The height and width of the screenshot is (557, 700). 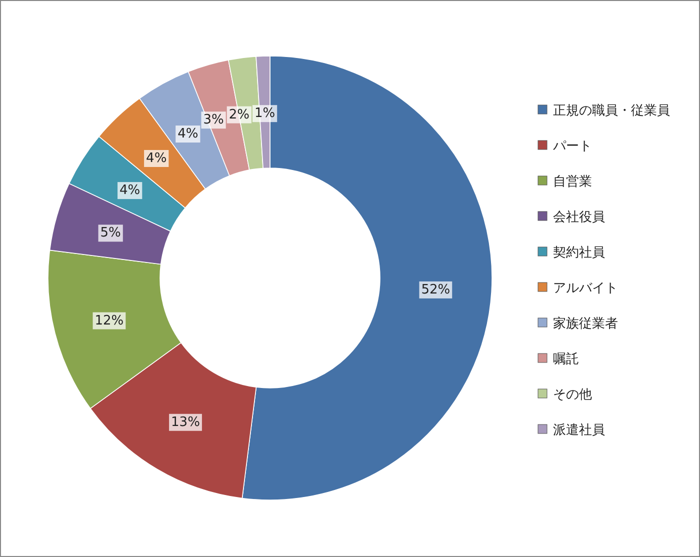 I want to click on legend-label: 自営業, so click(x=572, y=182).